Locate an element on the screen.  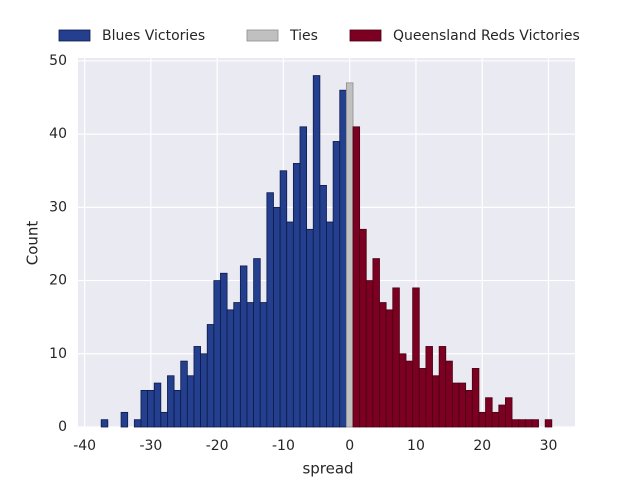
x-tick-label: 20 is located at coordinates (482, 446).